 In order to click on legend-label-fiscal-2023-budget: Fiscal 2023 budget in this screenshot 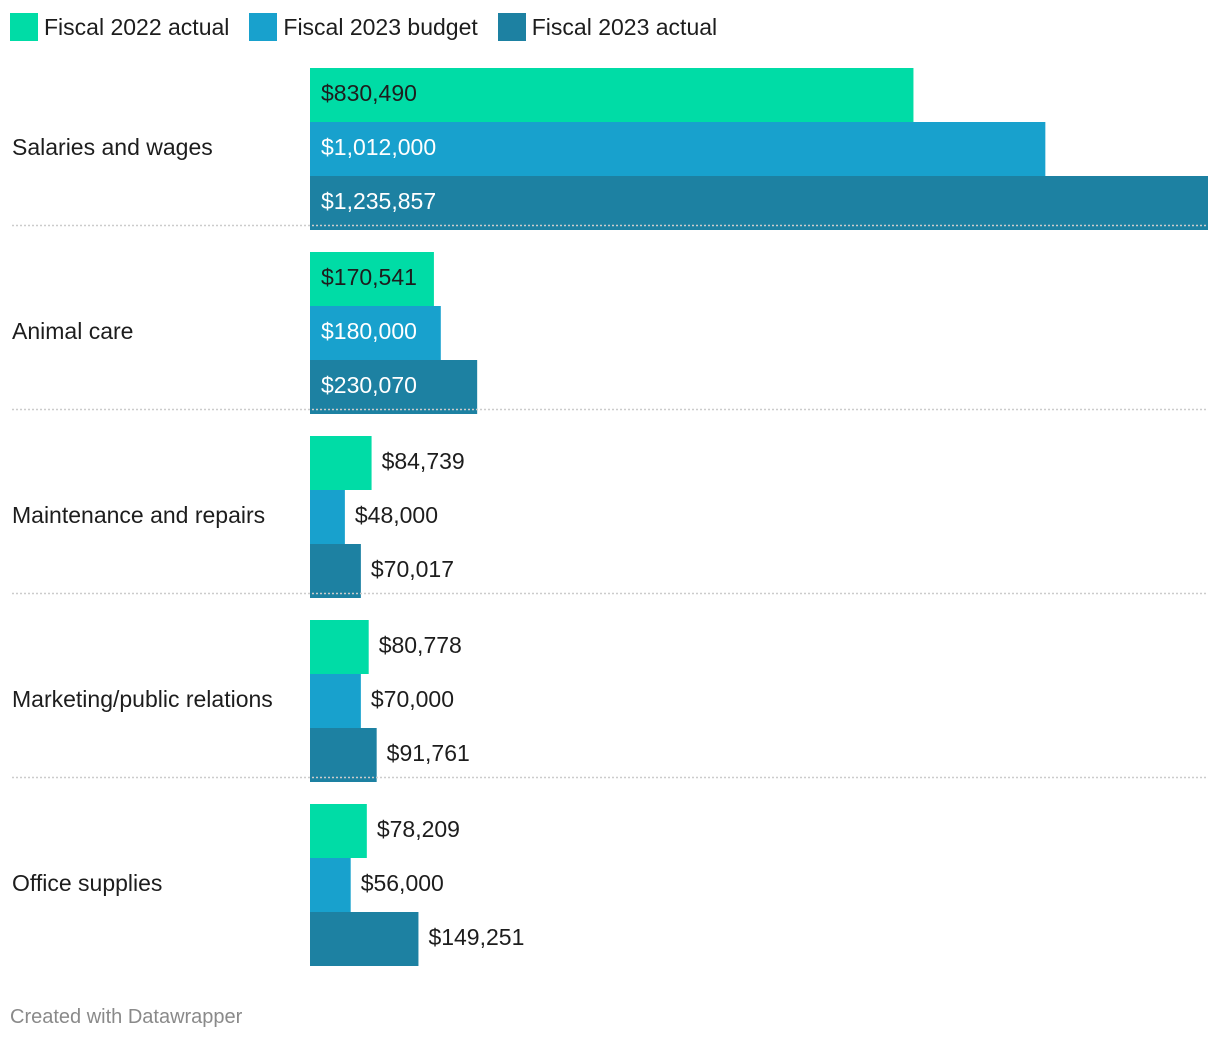, I will do `click(380, 27)`.